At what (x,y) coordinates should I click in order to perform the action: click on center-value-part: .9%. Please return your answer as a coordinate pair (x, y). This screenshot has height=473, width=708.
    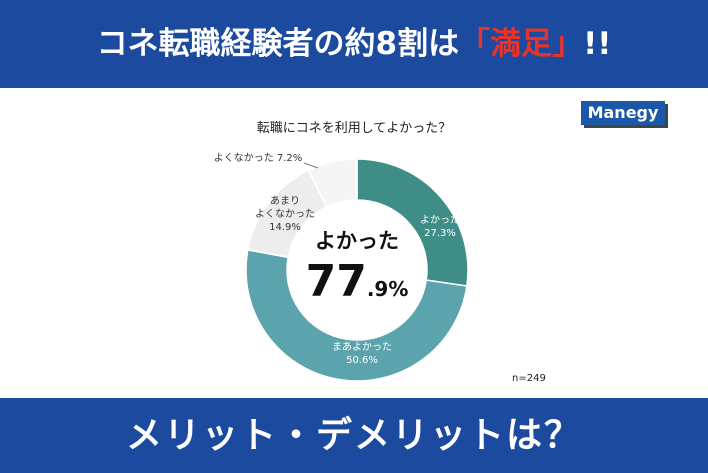
    Looking at the image, I should click on (388, 289).